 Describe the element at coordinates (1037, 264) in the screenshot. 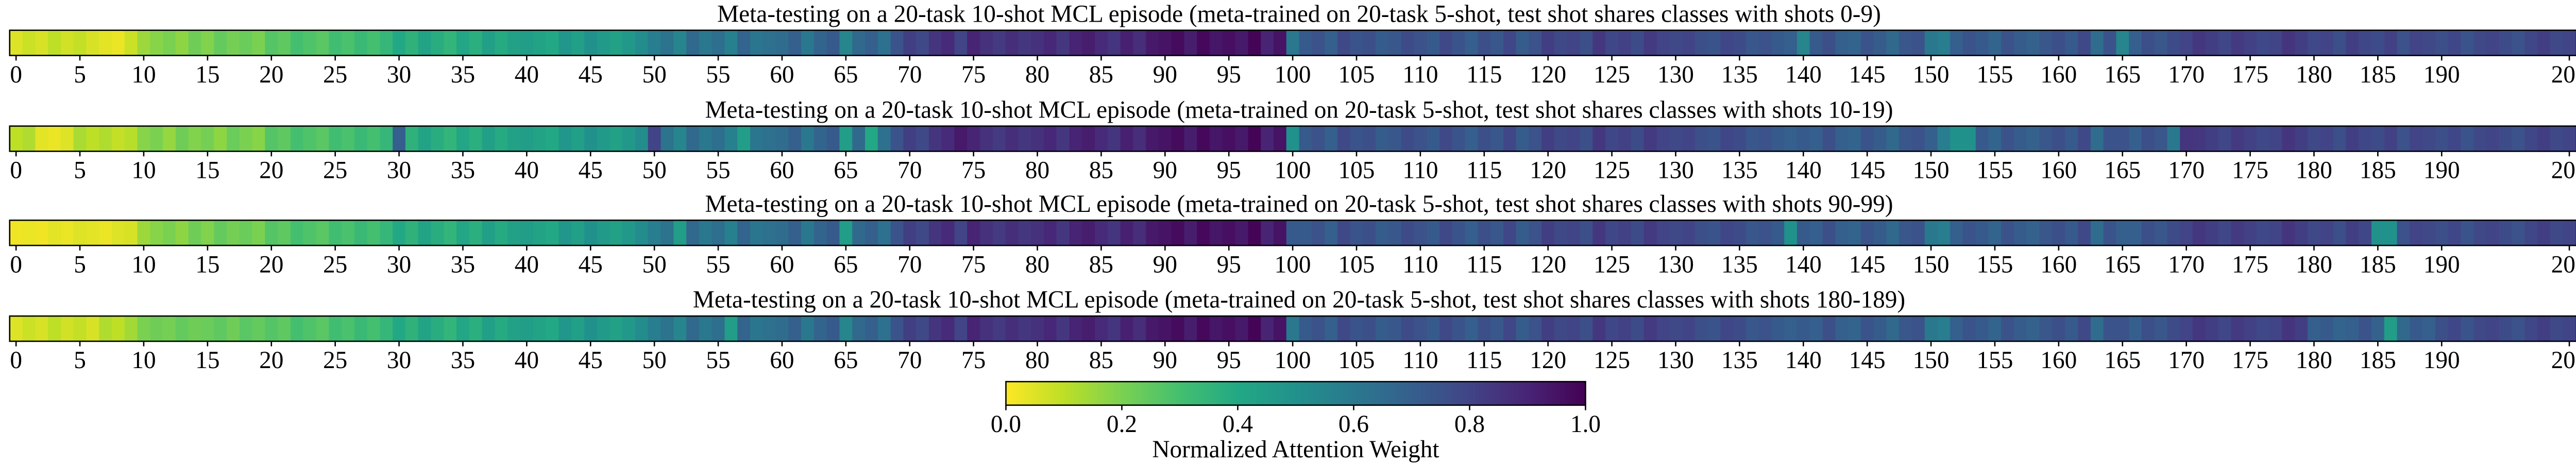

I see `x-tick-label: 80` at that location.